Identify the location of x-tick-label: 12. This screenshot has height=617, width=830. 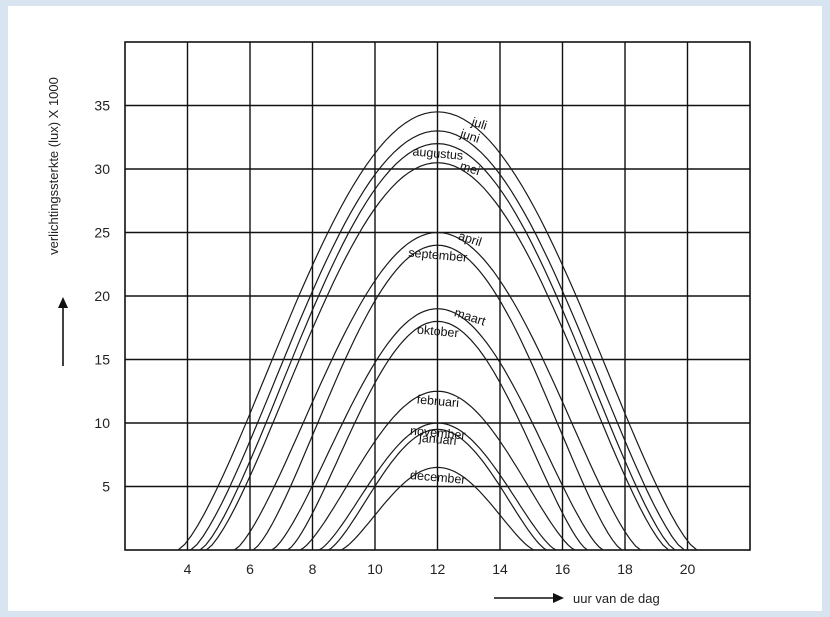
(438, 569).